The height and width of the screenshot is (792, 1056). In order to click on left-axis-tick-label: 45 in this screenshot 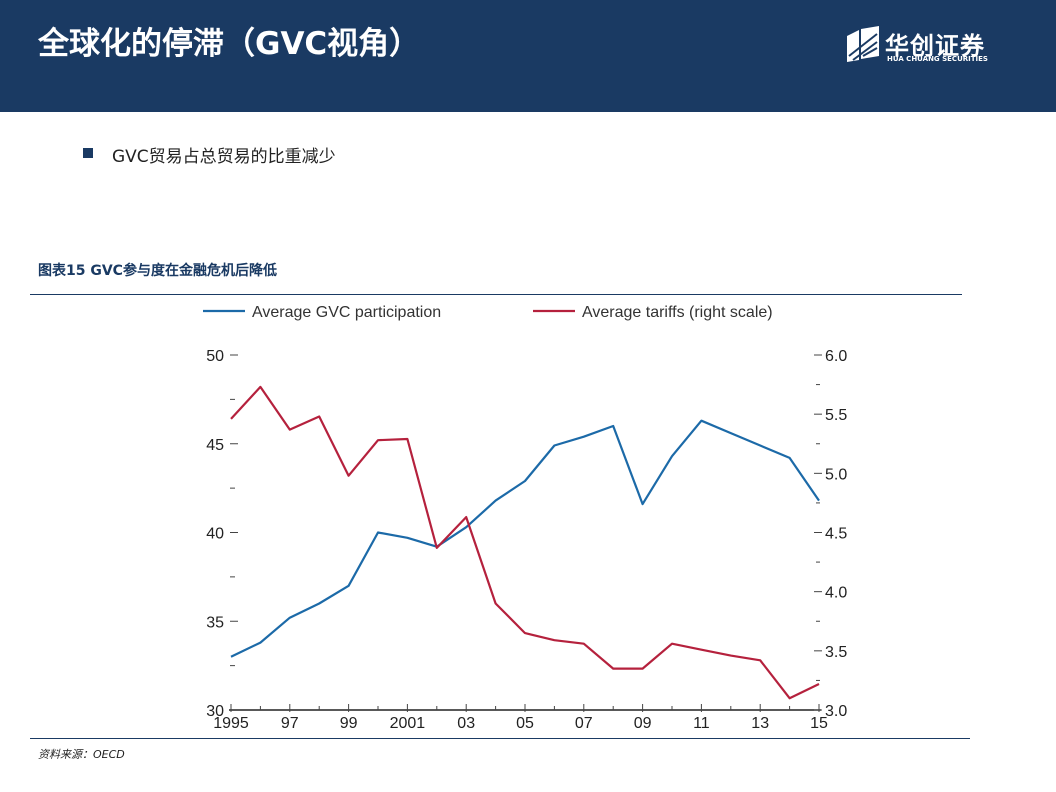, I will do `click(215, 445)`.